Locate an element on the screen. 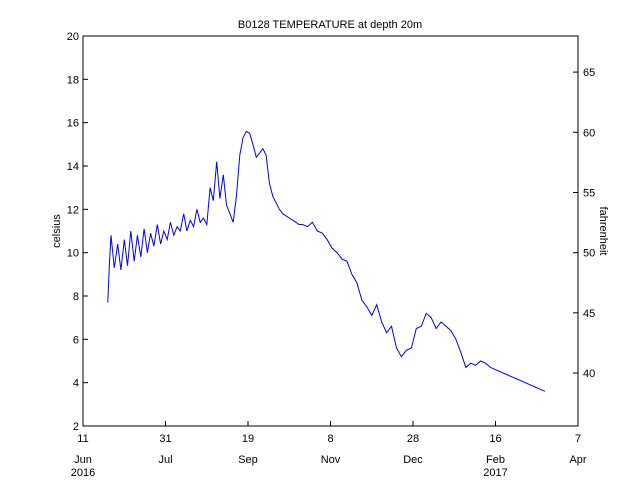  y2-axis-label: fahrenheit is located at coordinates (603, 231).